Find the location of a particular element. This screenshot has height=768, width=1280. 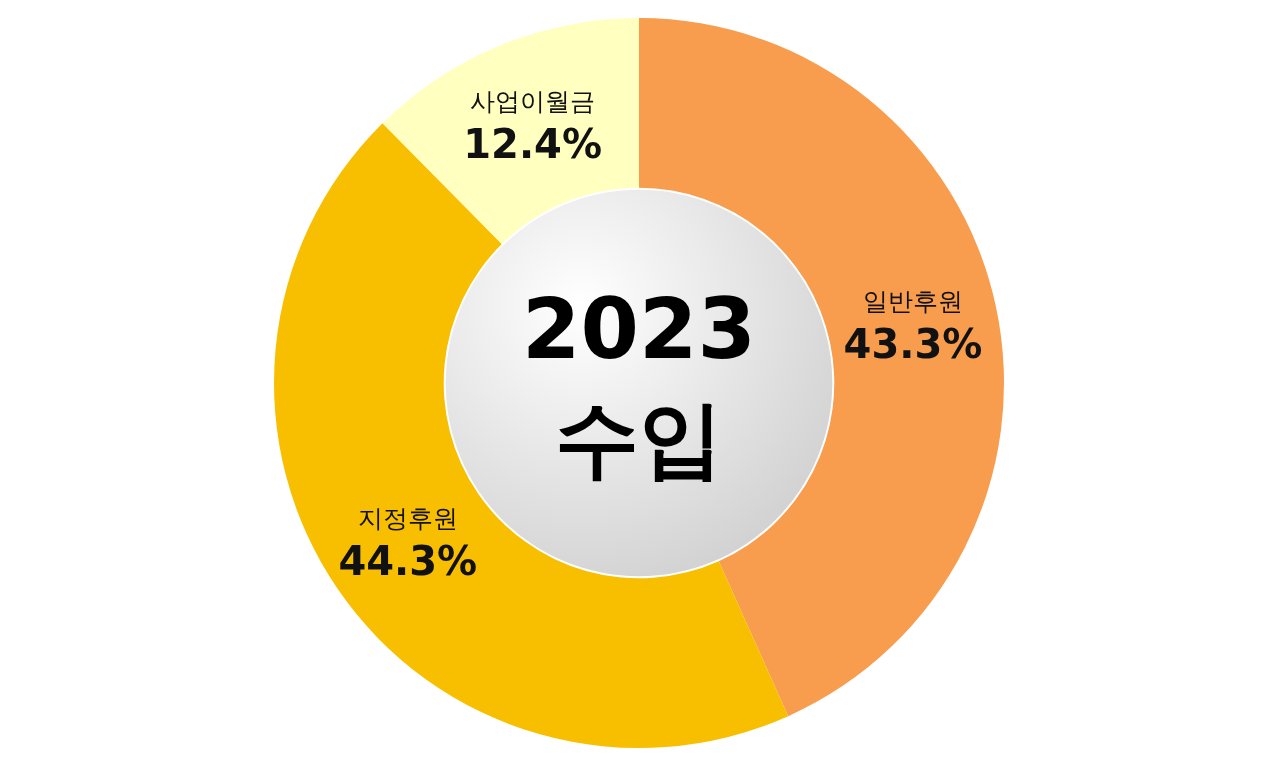

data-label: 43.3% is located at coordinates (913, 344).